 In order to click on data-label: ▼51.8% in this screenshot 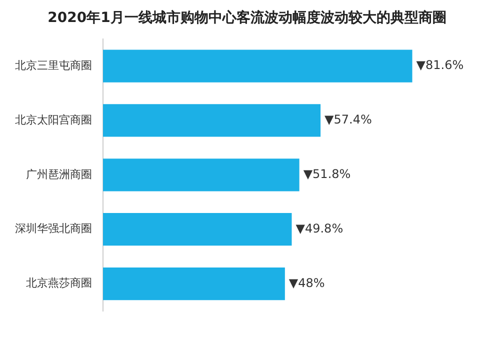, I will do `click(327, 174)`.